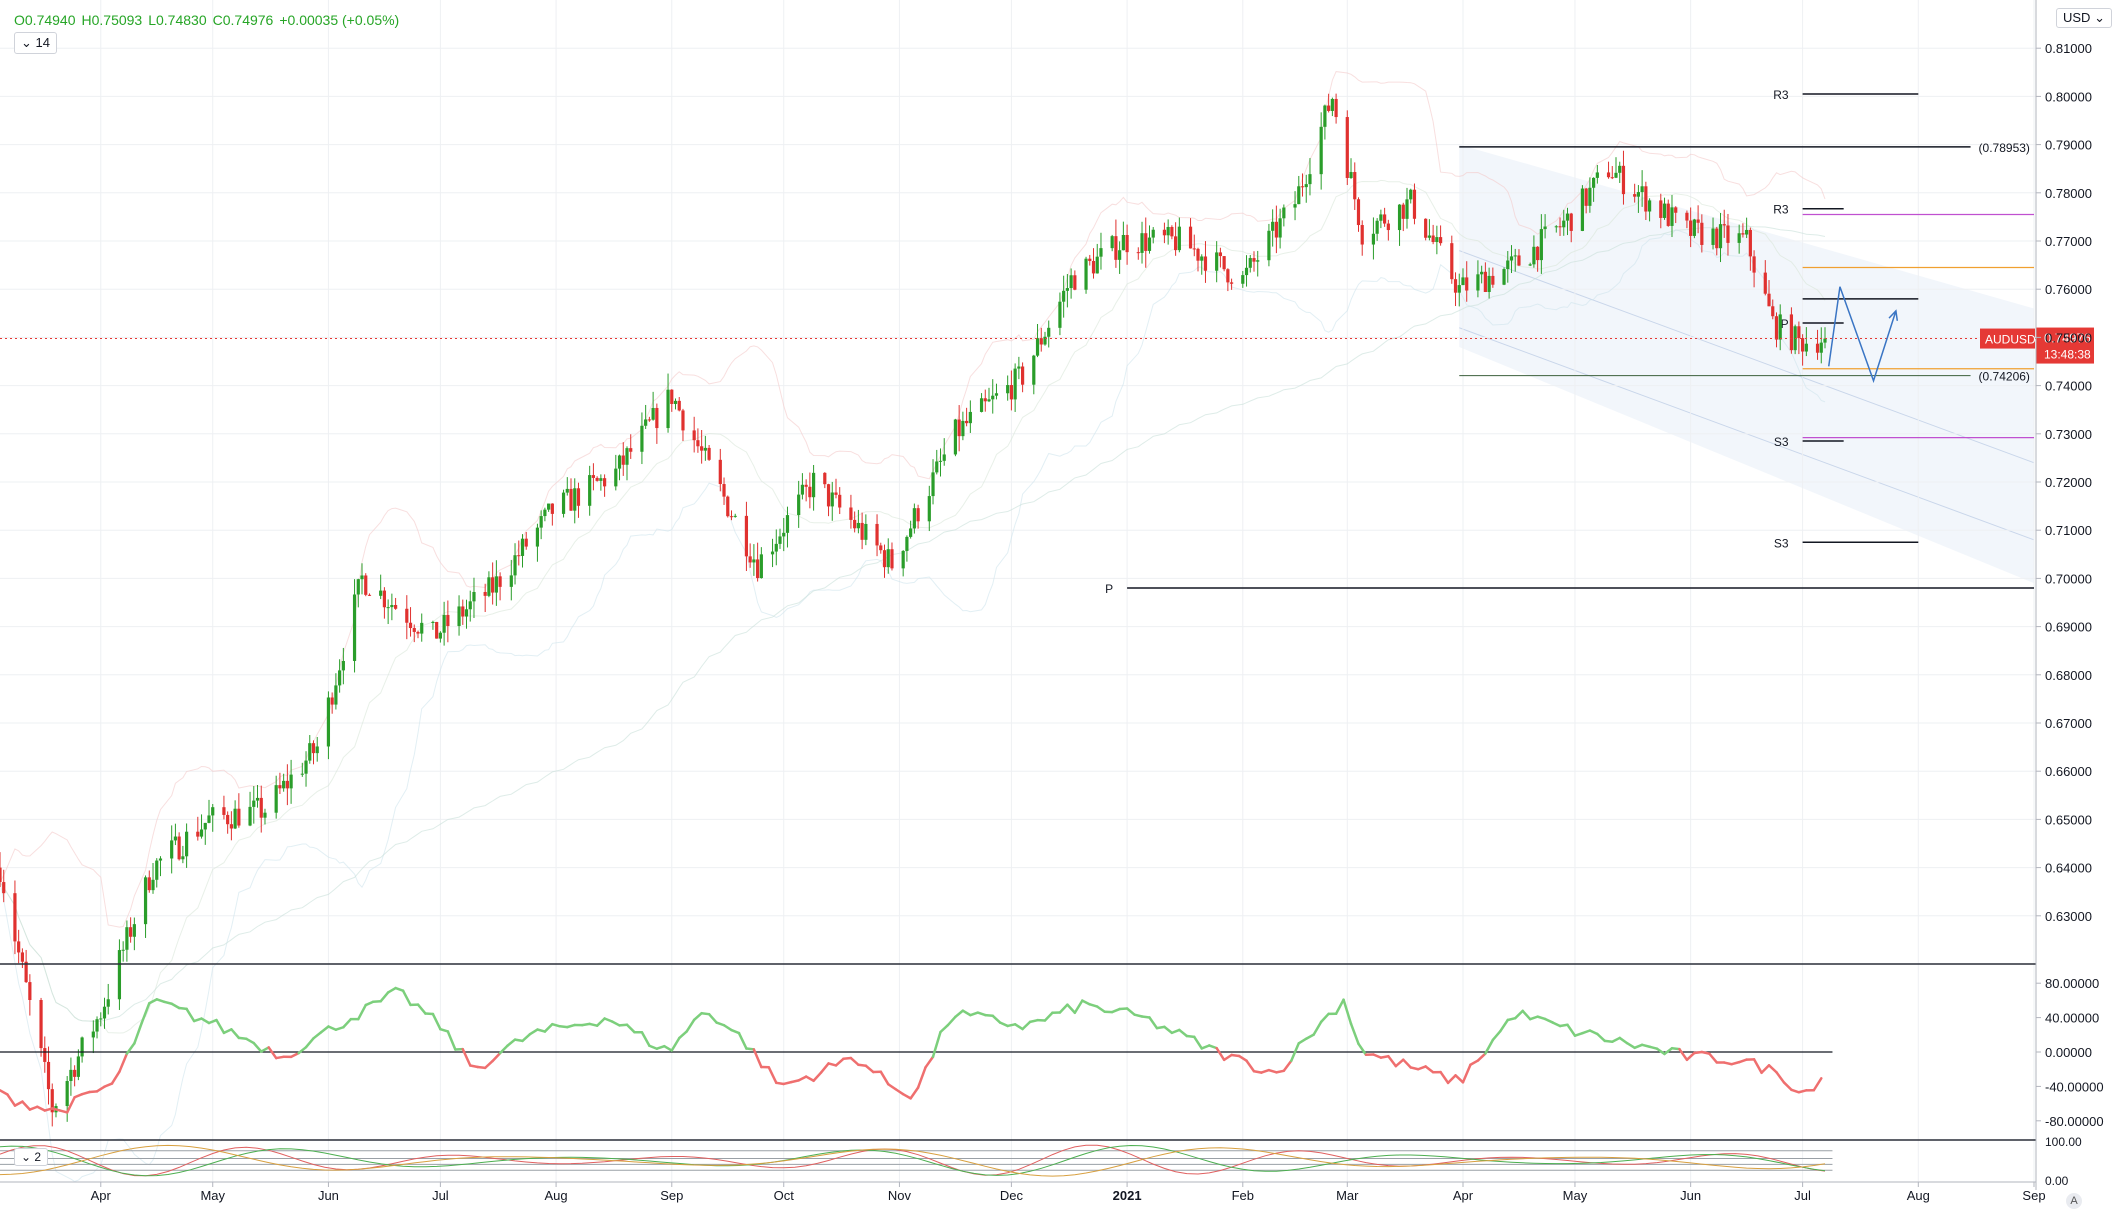 This screenshot has width=2116, height=1218. Describe the element at coordinates (2068, 578) in the screenshot. I see `y-tick-label: 0.70000` at that location.